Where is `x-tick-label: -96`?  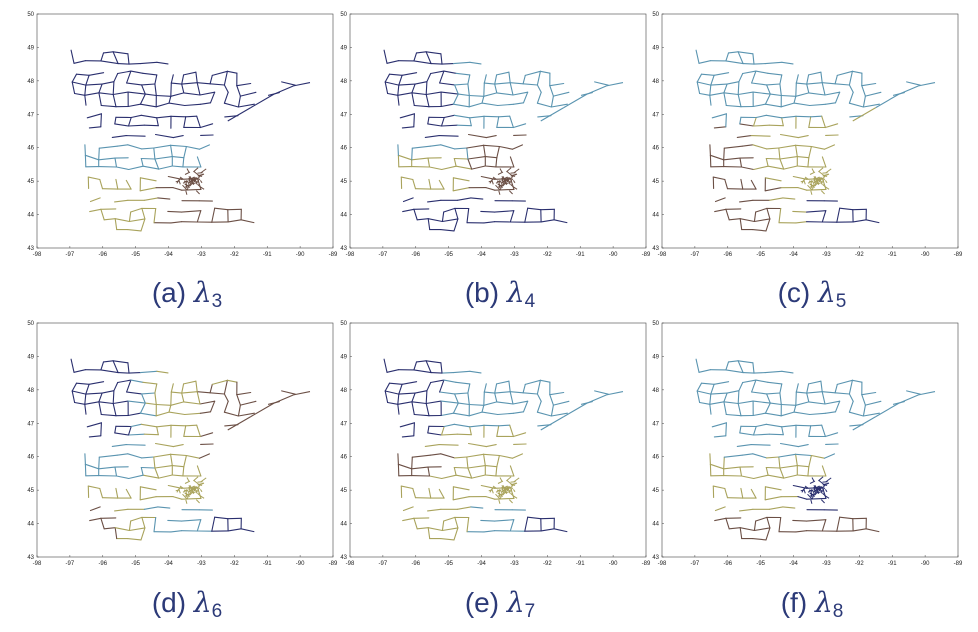 x-tick-label: -96 is located at coordinates (102, 564).